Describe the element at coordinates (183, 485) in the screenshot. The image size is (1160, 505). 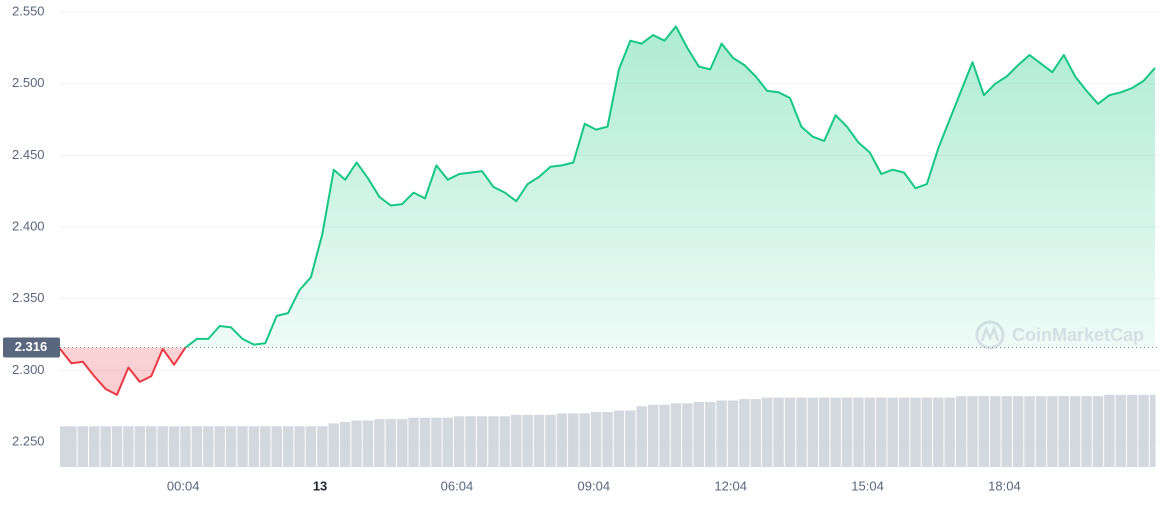
I see `x-tick-label: 00:04` at that location.